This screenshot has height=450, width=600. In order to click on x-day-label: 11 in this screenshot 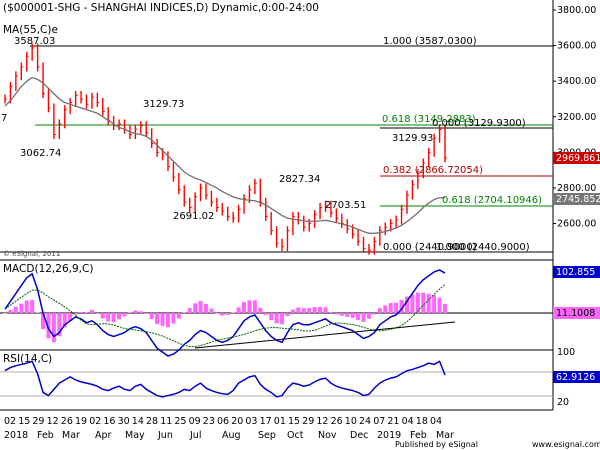, I will do `click(166, 421)`.